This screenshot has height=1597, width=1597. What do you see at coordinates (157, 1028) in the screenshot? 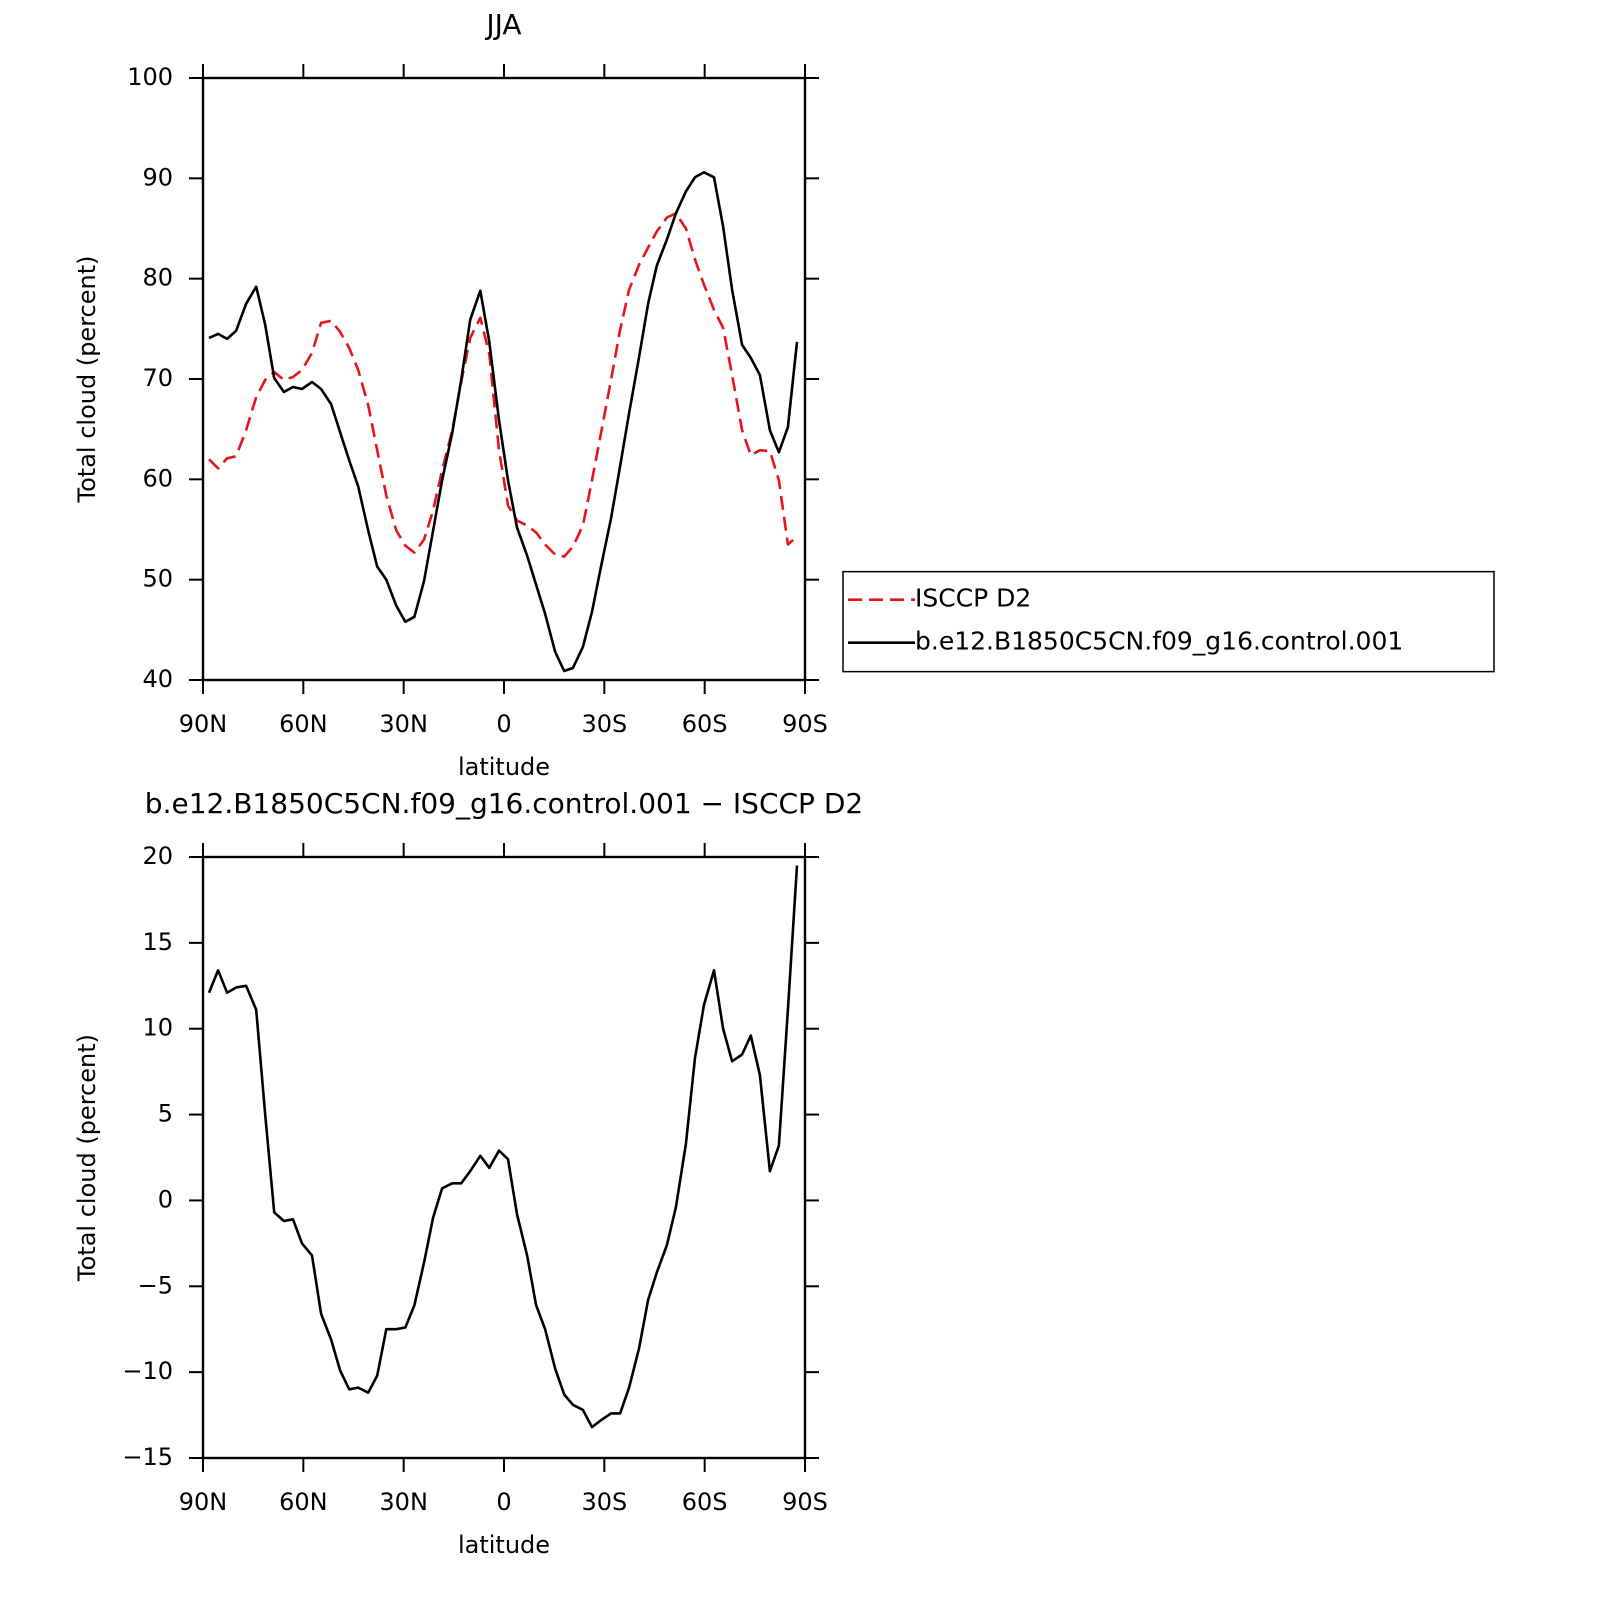
I see `y-tick-label: 10` at bounding box center [157, 1028].